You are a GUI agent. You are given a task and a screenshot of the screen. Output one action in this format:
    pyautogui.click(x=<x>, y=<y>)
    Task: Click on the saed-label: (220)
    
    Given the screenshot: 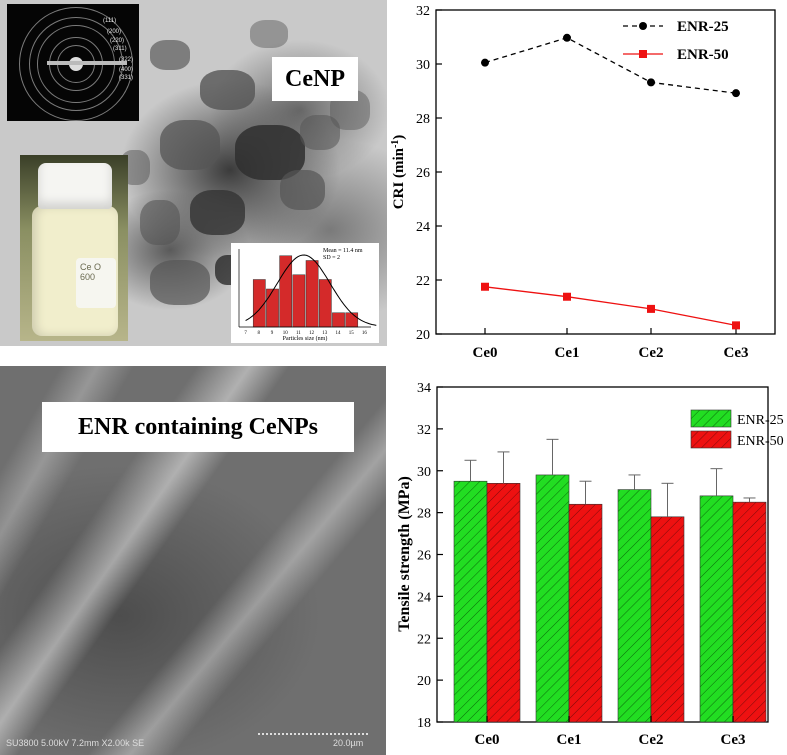 What is the action you would take?
    pyautogui.click(x=117, y=41)
    